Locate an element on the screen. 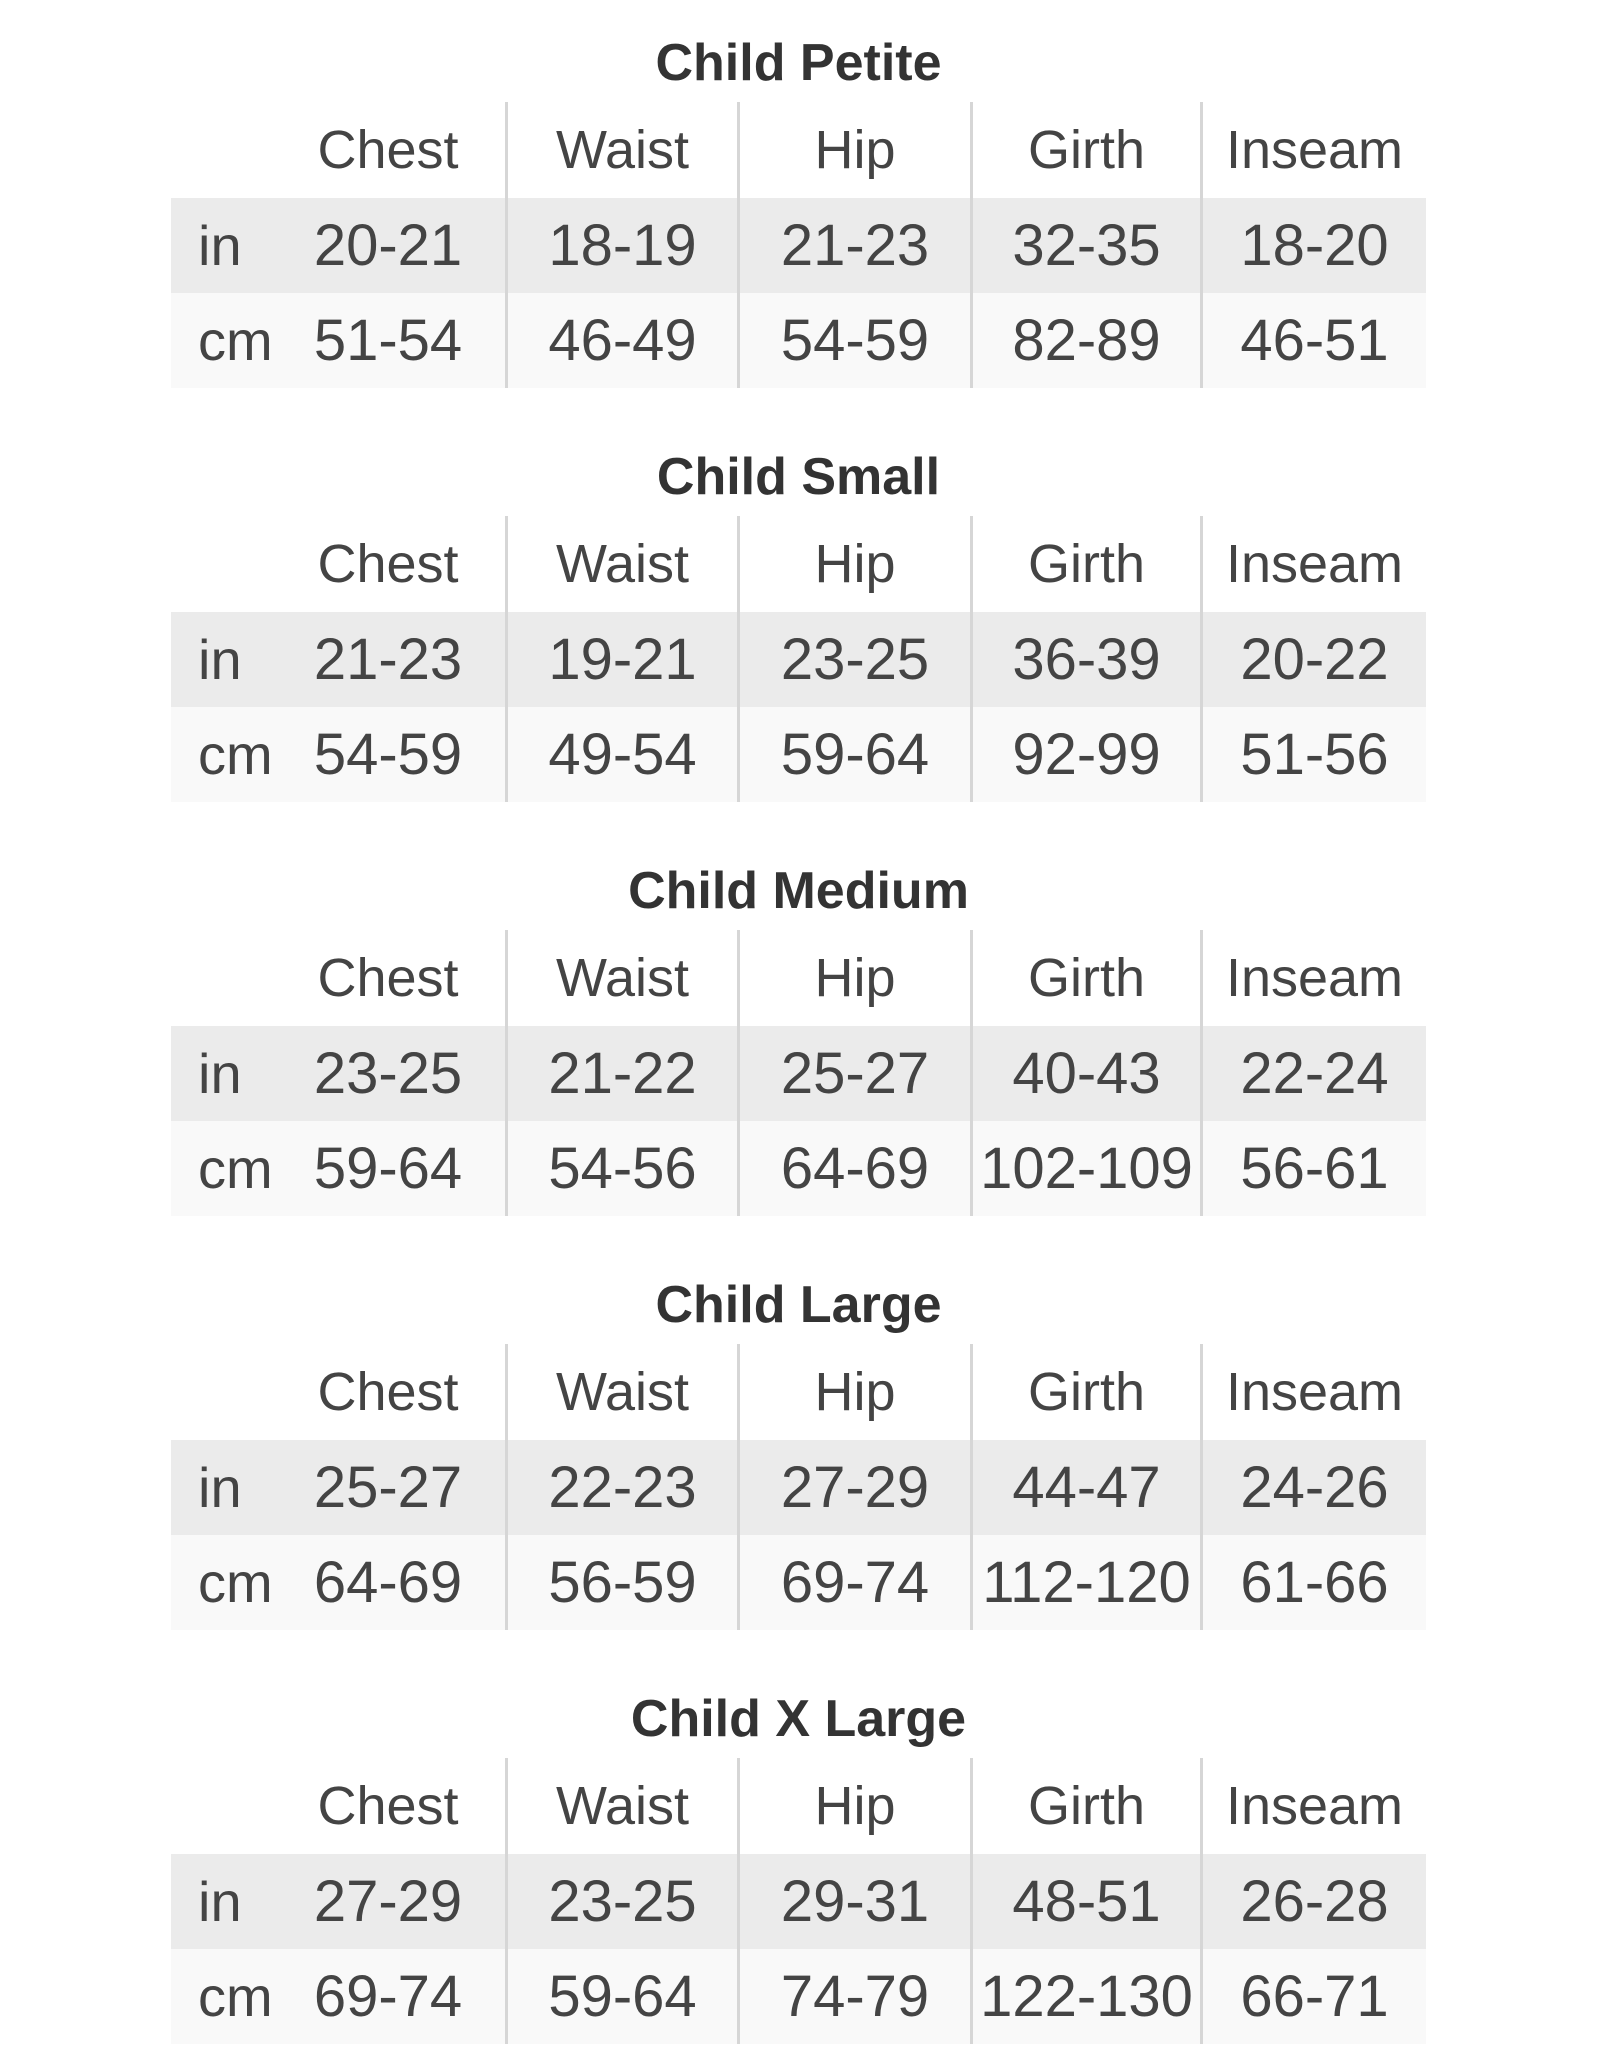 The height and width of the screenshot is (2070, 1600). measurement-cell: 27-29 is located at coordinates (853, 1487).